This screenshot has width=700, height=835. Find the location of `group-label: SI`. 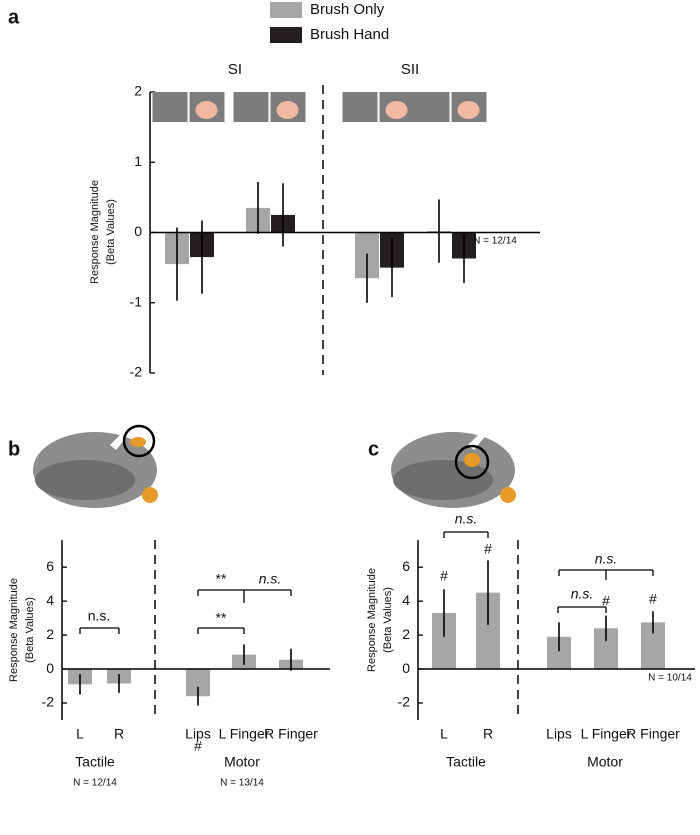

group-label: SI is located at coordinates (235, 69).